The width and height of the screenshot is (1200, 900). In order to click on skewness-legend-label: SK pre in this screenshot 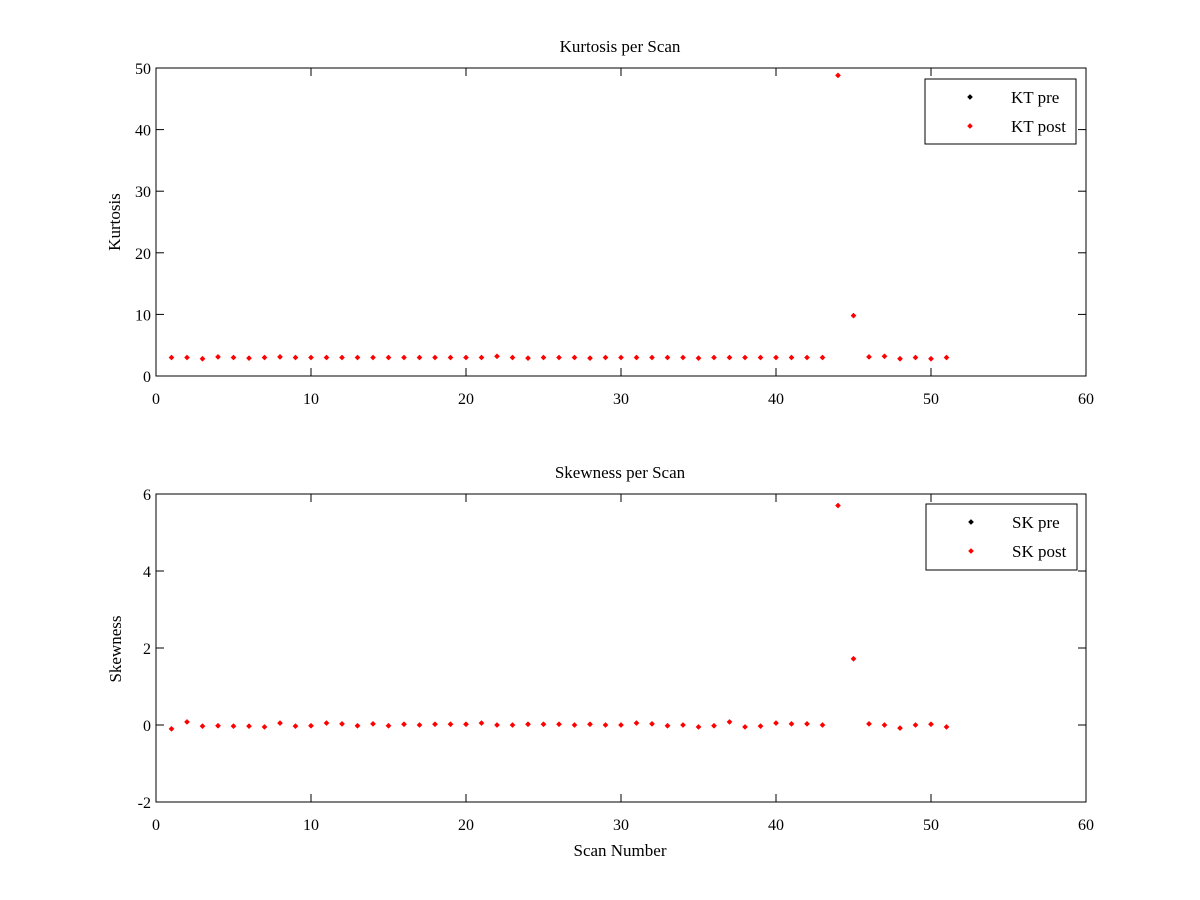, I will do `click(1036, 522)`.